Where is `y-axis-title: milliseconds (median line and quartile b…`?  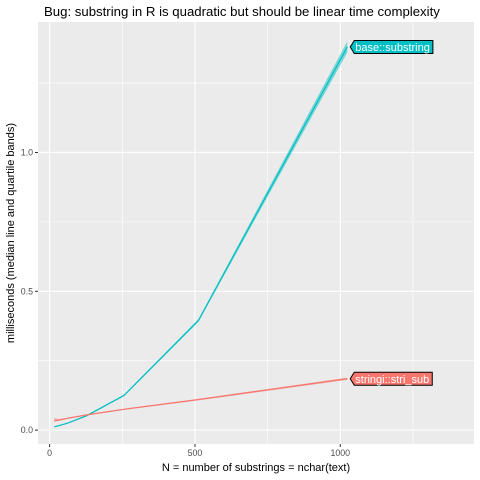 y-axis-title: milliseconds (median line and quartile b… is located at coordinates (11, 233).